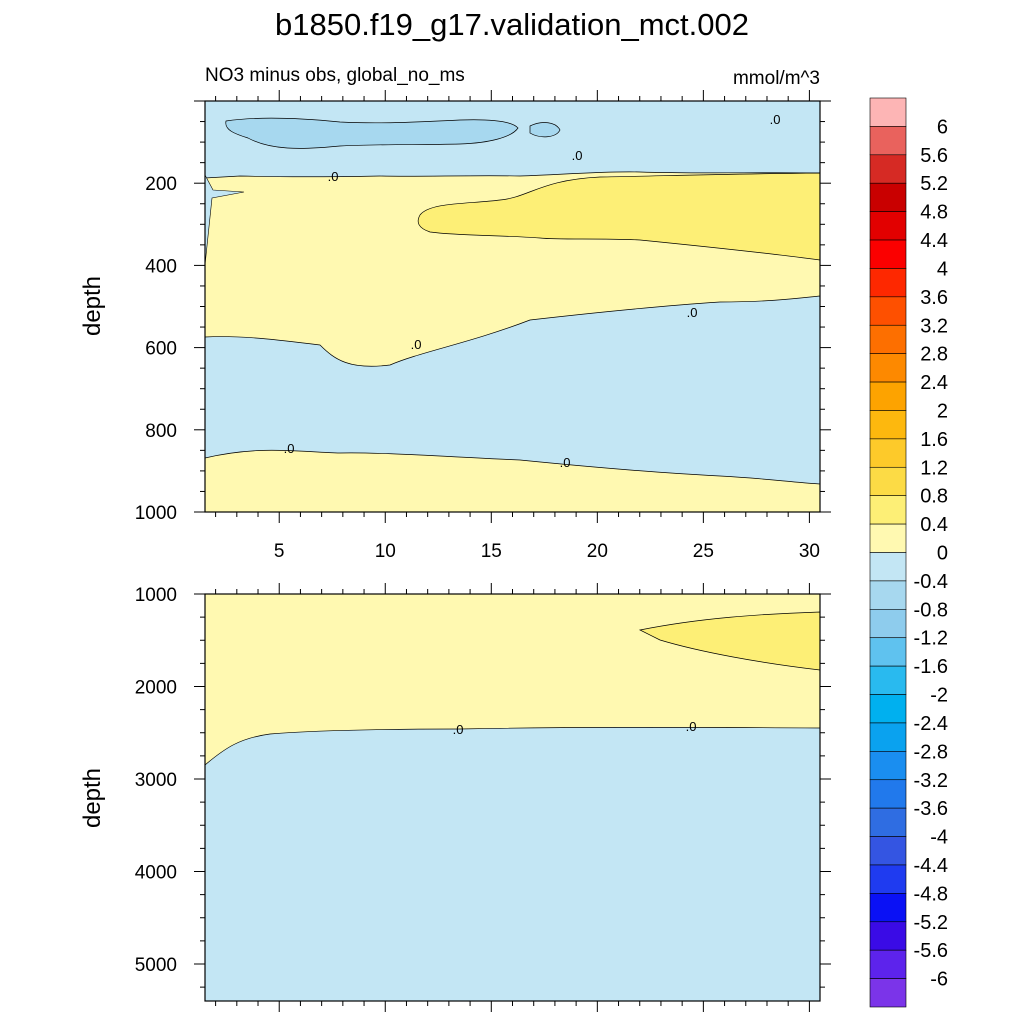 This screenshot has width=1024, height=1024. What do you see at coordinates (161, 266) in the screenshot?
I see `y-tick-label: 400` at bounding box center [161, 266].